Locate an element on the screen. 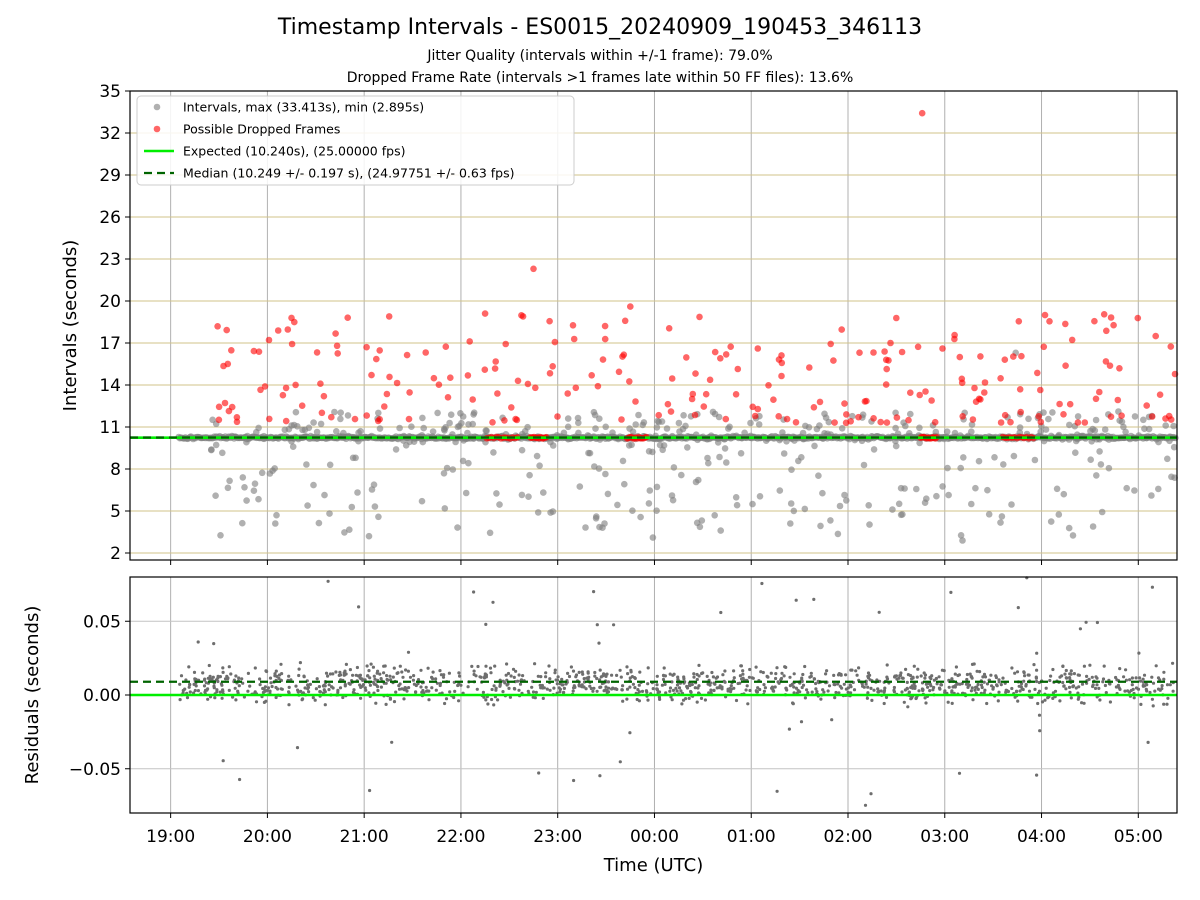 The width and height of the screenshot is (1200, 900). y-tick-label: 23 is located at coordinates (110, 260).